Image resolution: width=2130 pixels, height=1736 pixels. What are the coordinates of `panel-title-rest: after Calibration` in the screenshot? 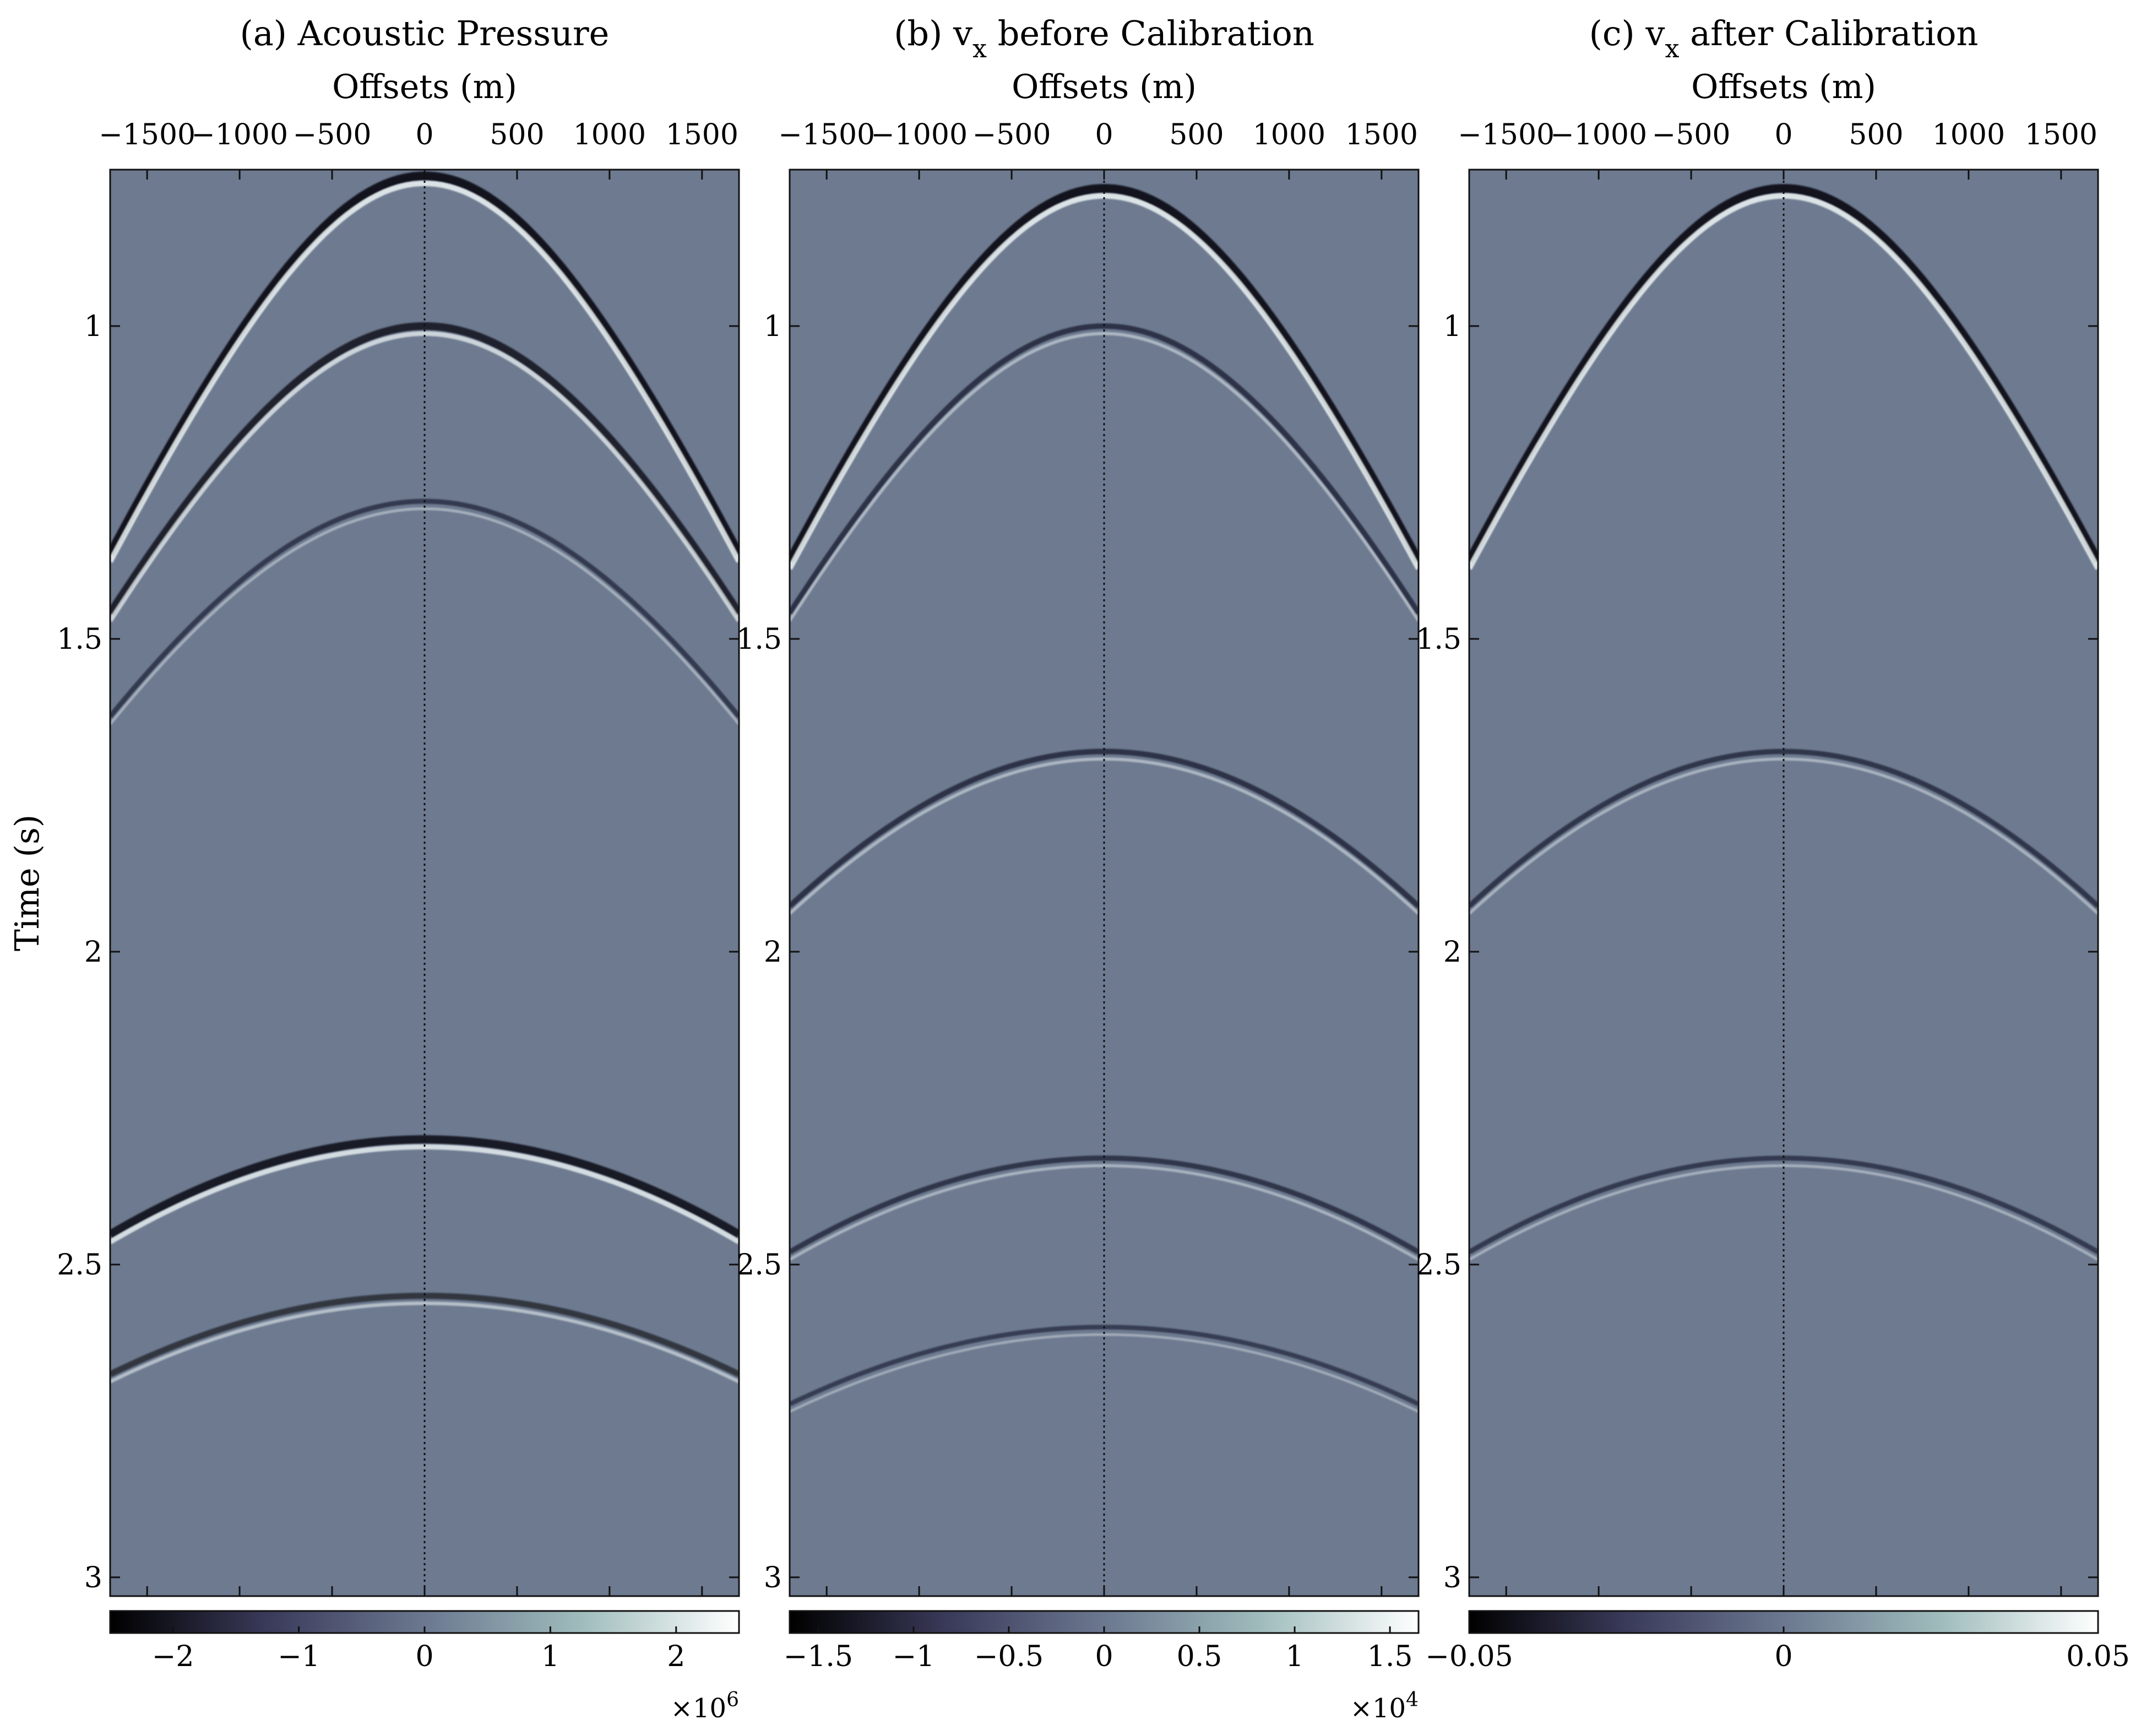 It's located at (1828, 33).